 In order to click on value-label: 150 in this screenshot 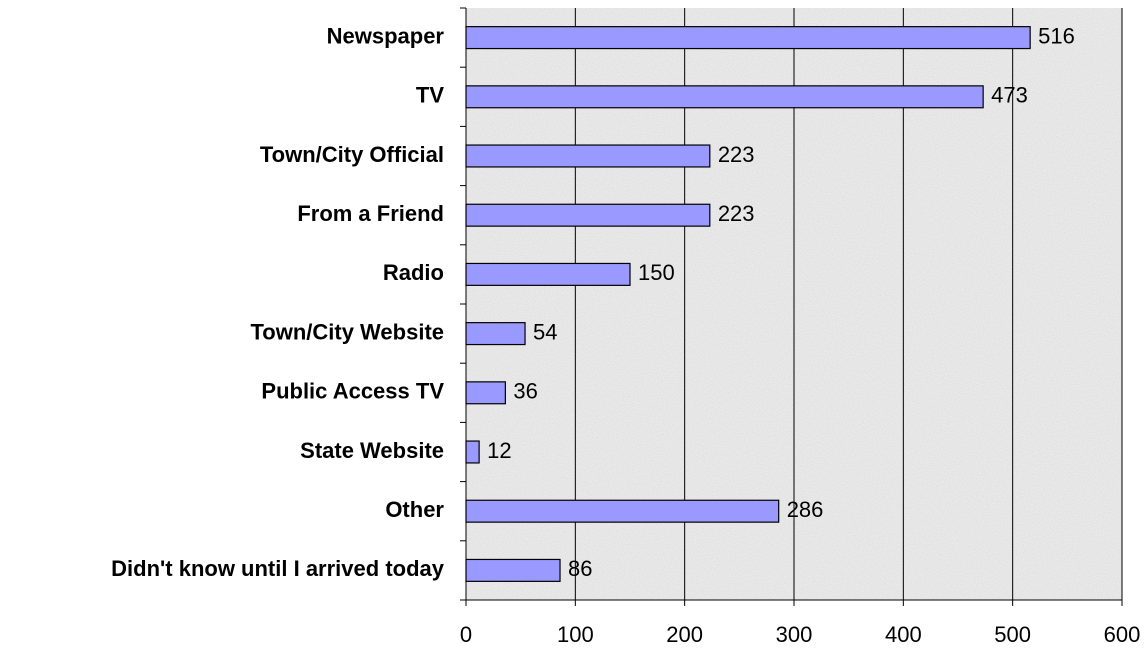, I will do `click(656, 272)`.